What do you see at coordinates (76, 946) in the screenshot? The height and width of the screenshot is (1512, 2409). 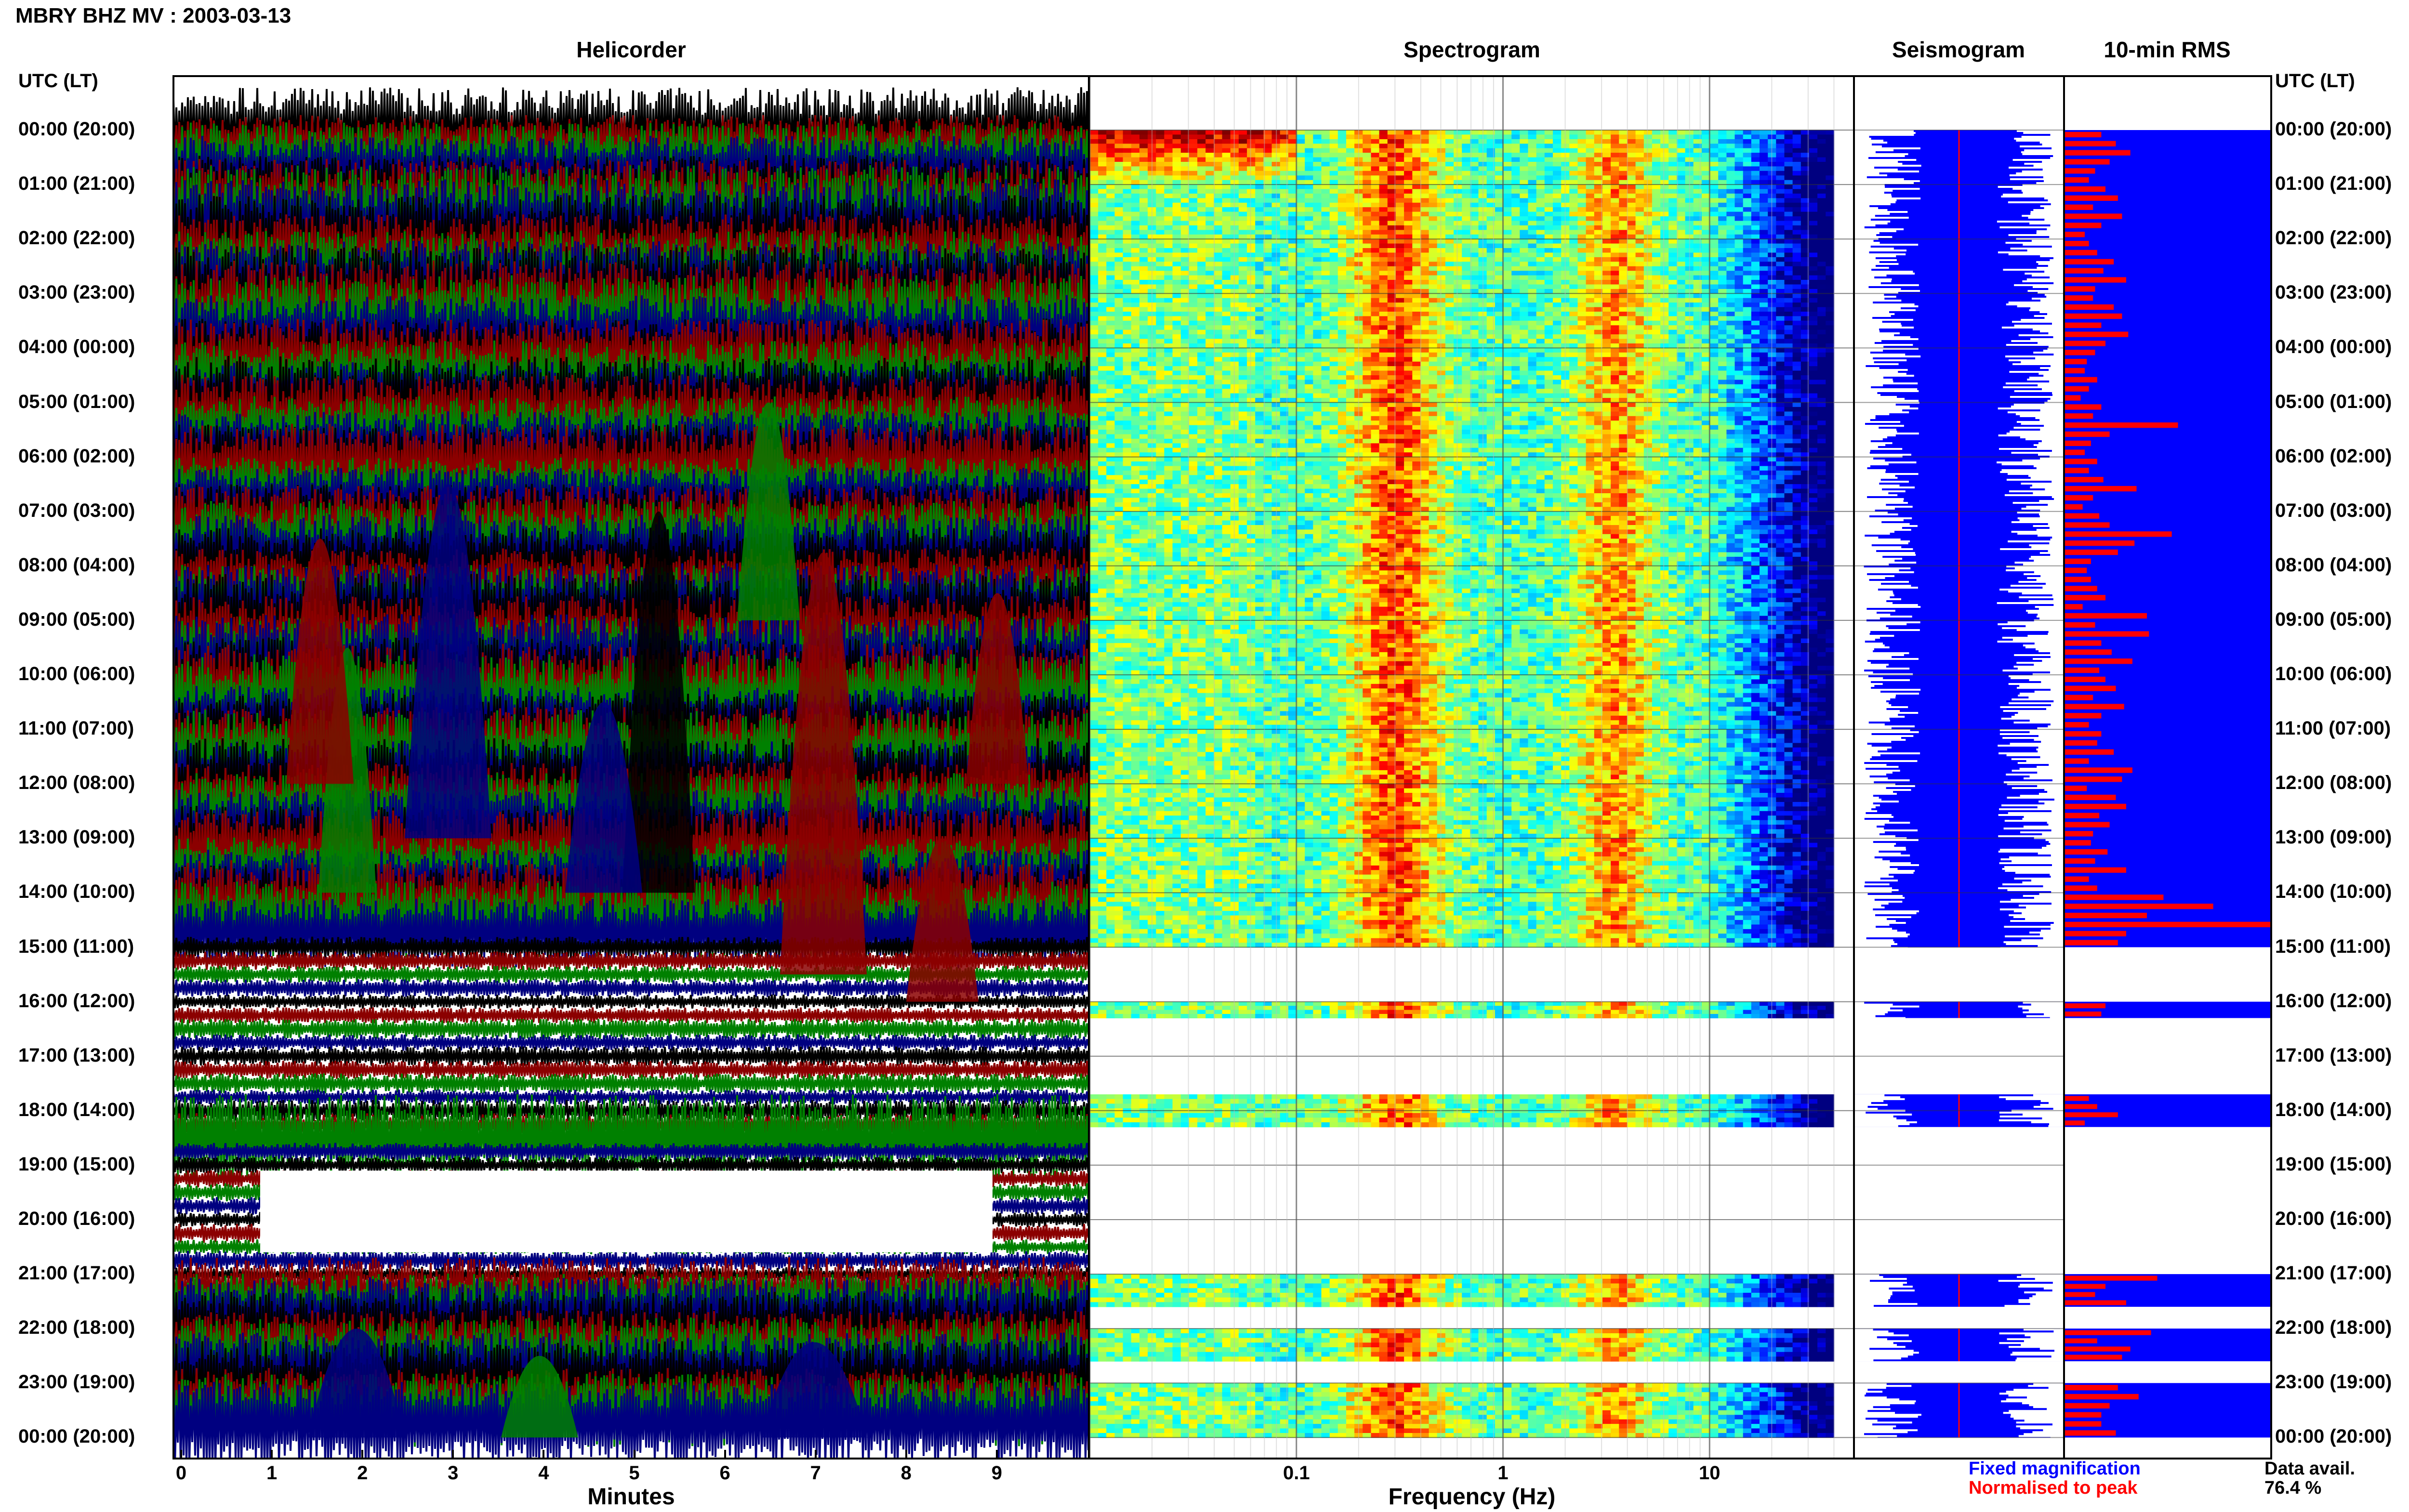 I see `time-label-left: 15:00 (11:00)` at bounding box center [76, 946].